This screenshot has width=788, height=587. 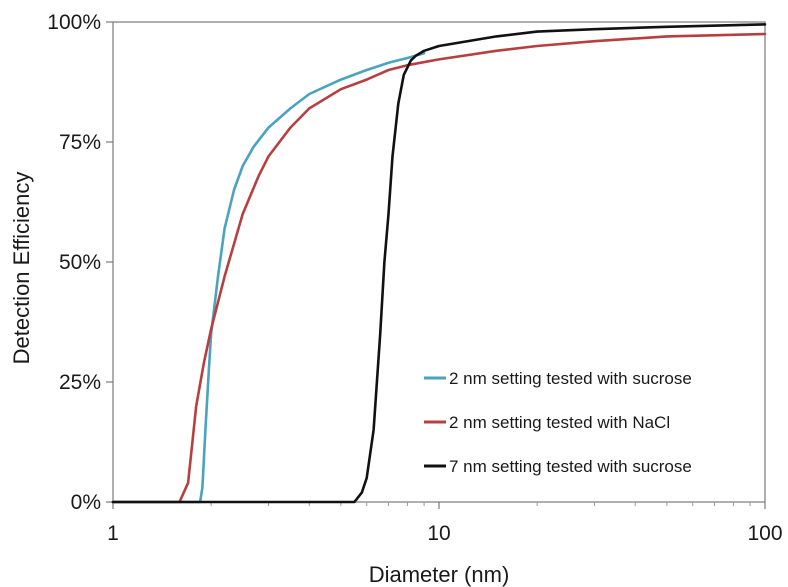 What do you see at coordinates (113, 533) in the screenshot?
I see `x-tick-label: 1` at bounding box center [113, 533].